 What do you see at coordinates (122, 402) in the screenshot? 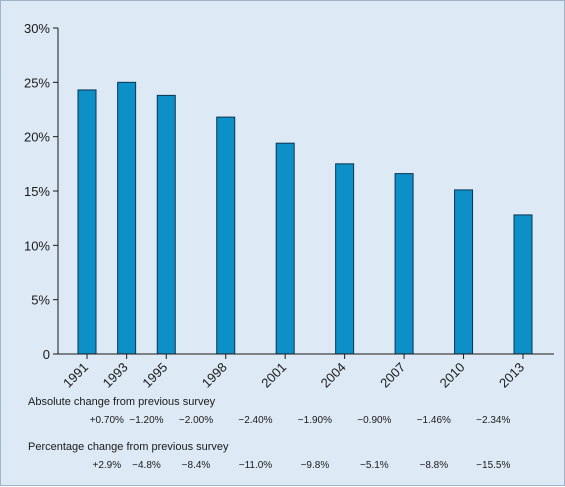
I see `absolute-change-heading: Absolute change from previous survey` at bounding box center [122, 402].